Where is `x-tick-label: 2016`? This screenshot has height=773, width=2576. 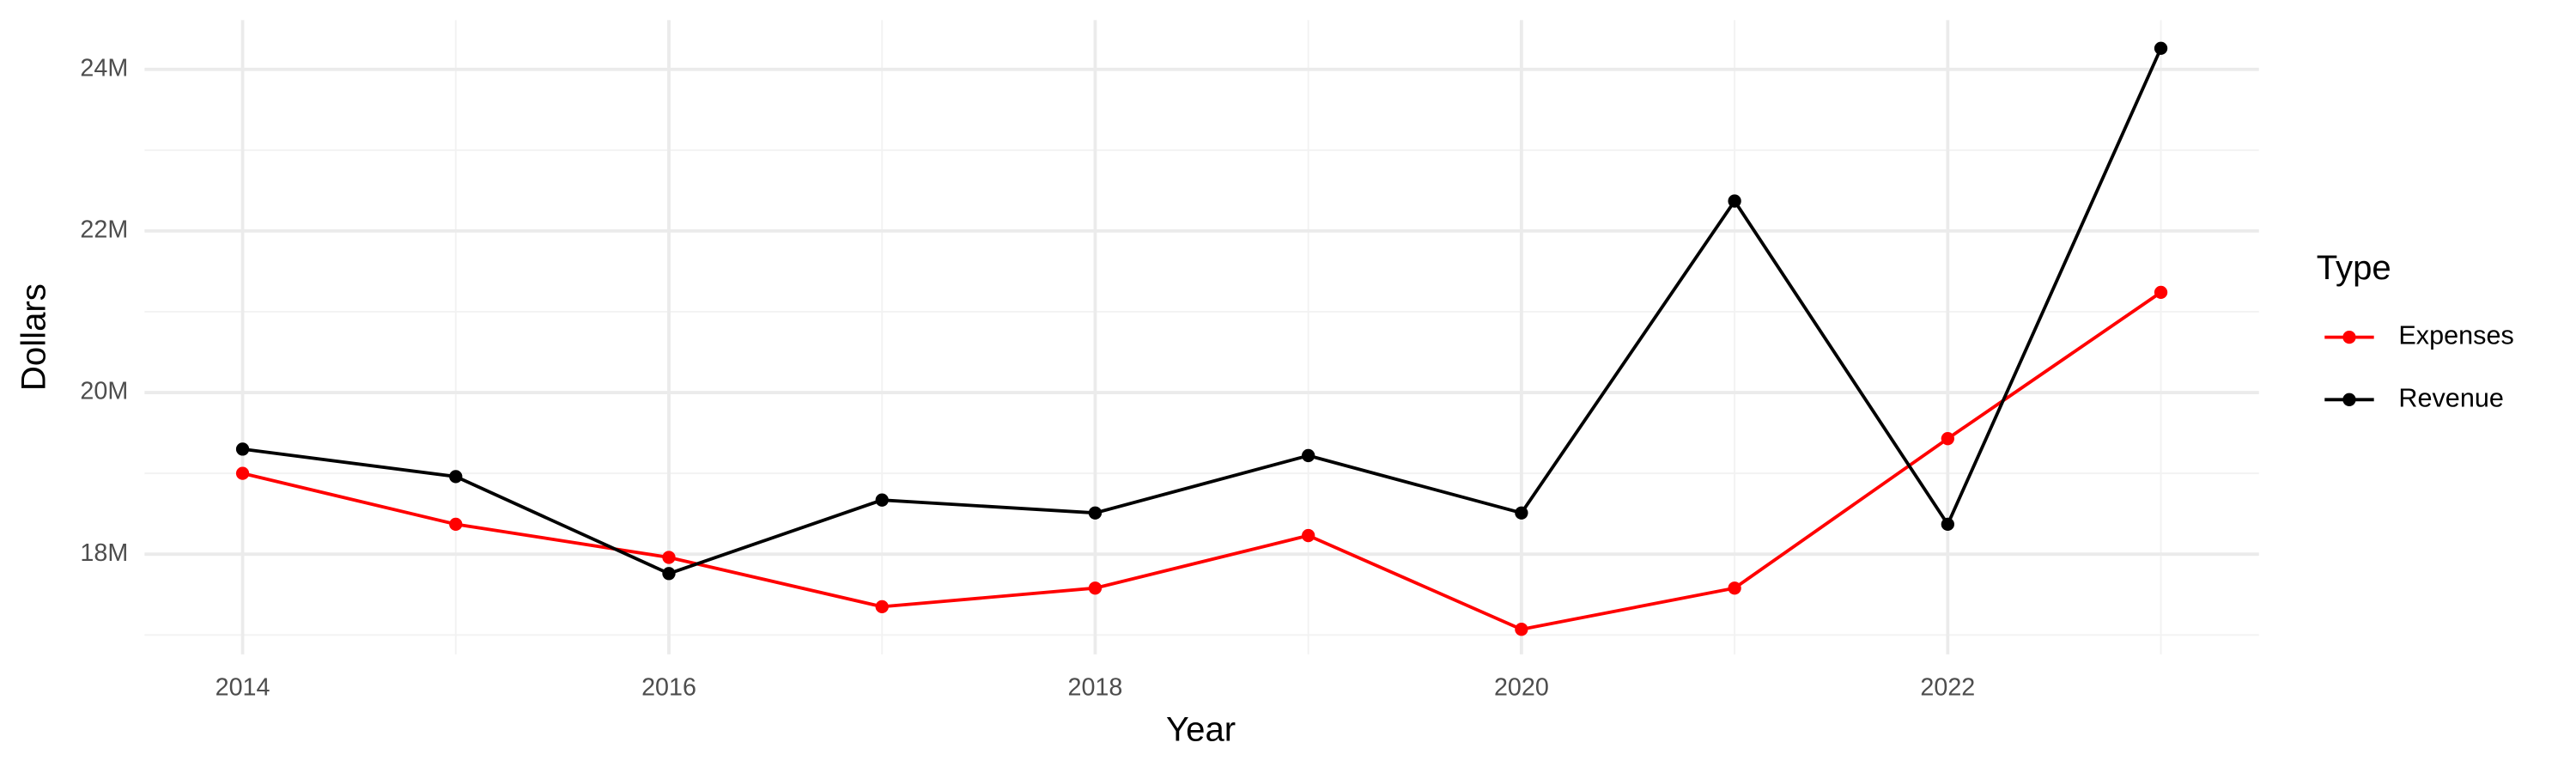
x-tick-label: 2016 is located at coordinates (669, 688).